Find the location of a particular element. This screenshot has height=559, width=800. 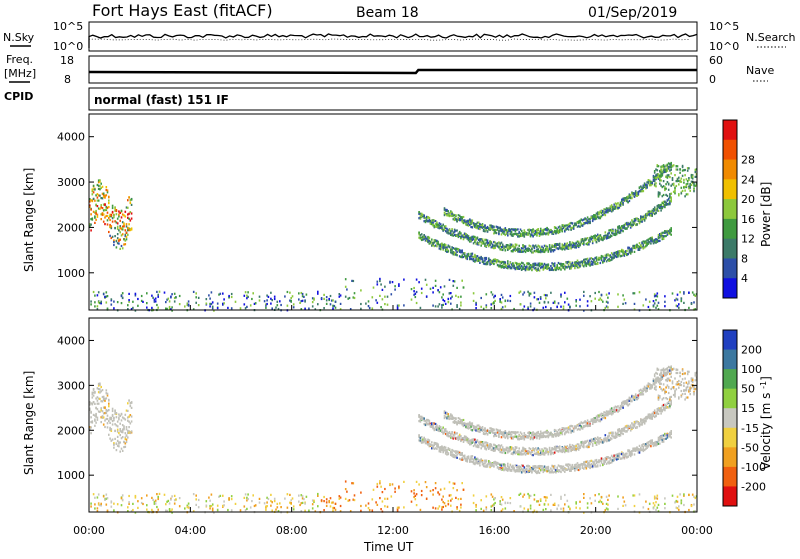

power-colorbar-tick-3: 16 is located at coordinates (748, 219).